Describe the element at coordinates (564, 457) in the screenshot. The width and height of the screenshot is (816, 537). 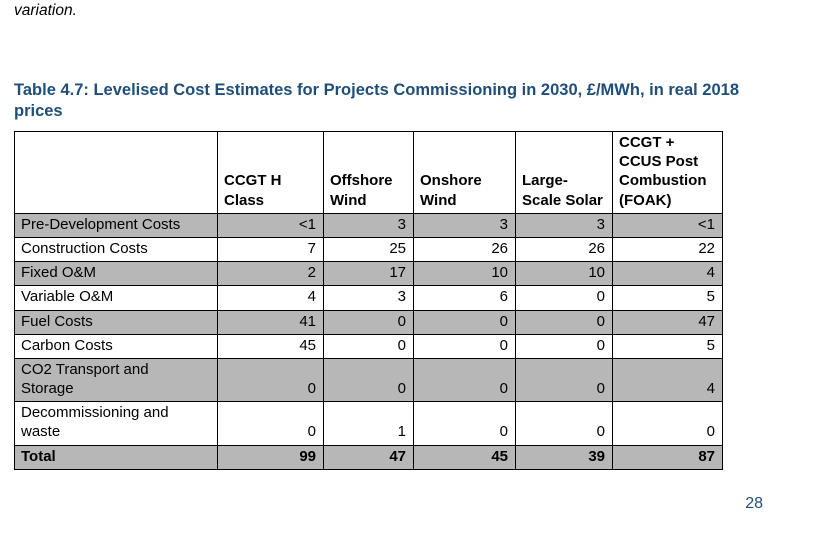
I see `cost-value-cell: 39` at that location.